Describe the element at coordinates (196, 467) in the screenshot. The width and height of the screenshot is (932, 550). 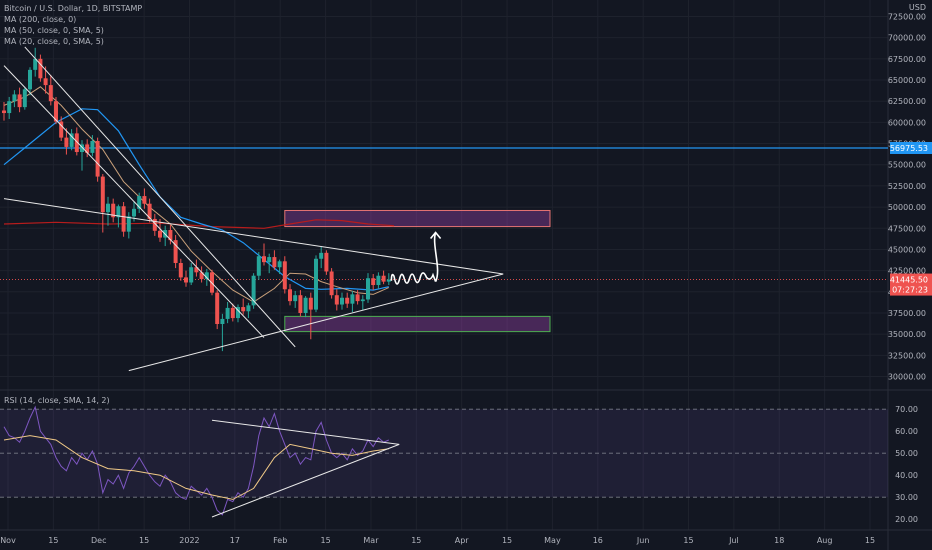
I see `rsi-ma-line` at that location.